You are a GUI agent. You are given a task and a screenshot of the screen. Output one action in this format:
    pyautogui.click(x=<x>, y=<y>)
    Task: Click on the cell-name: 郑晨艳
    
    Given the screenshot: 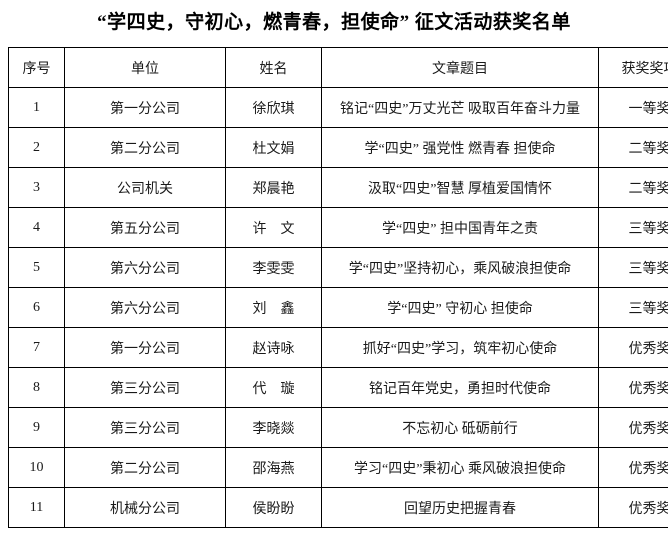 What is the action you would take?
    pyautogui.click(x=273, y=187)
    